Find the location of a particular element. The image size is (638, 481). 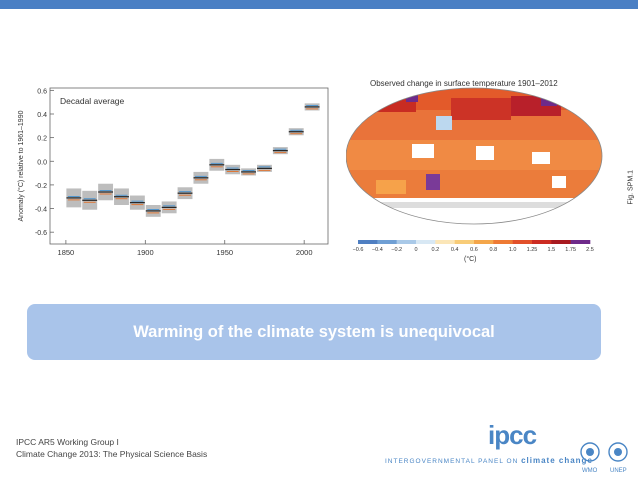

partner-logos: WMO UNEP is located at coordinates (606, 460).